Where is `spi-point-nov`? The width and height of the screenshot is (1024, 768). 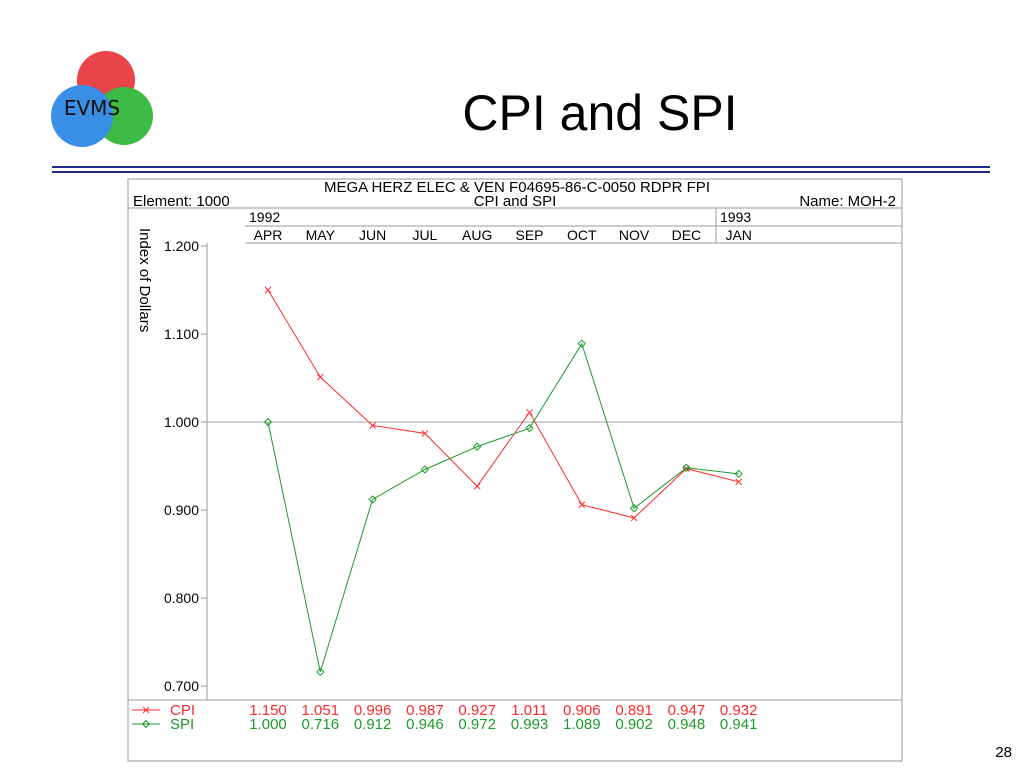 spi-point-nov is located at coordinates (634, 508).